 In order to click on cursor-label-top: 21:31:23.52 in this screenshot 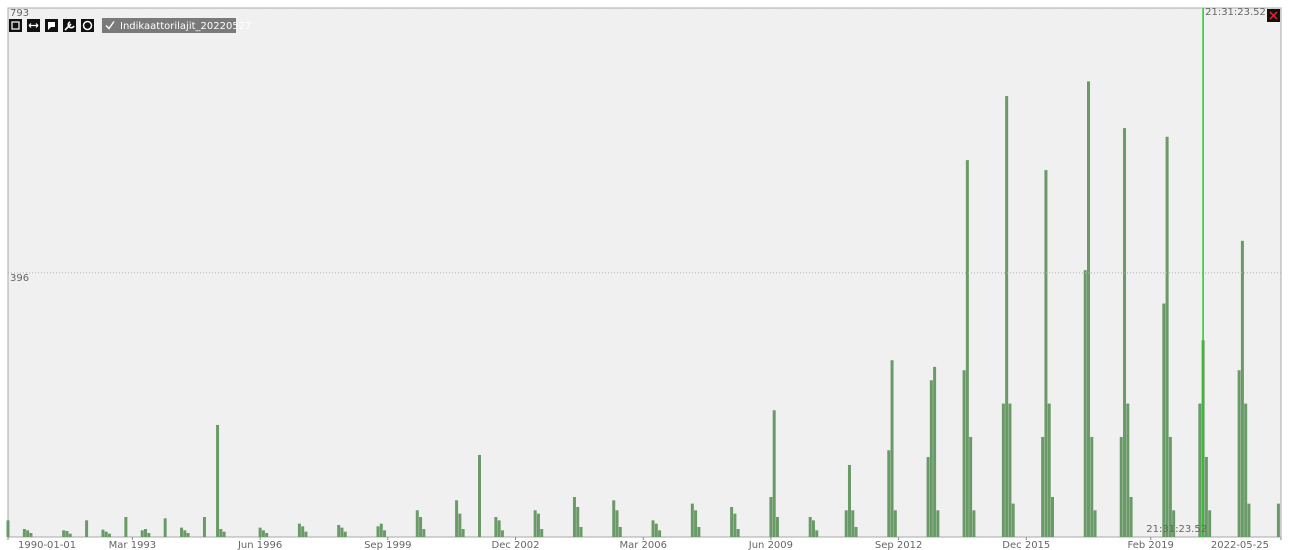, I will do `click(1235, 12)`.